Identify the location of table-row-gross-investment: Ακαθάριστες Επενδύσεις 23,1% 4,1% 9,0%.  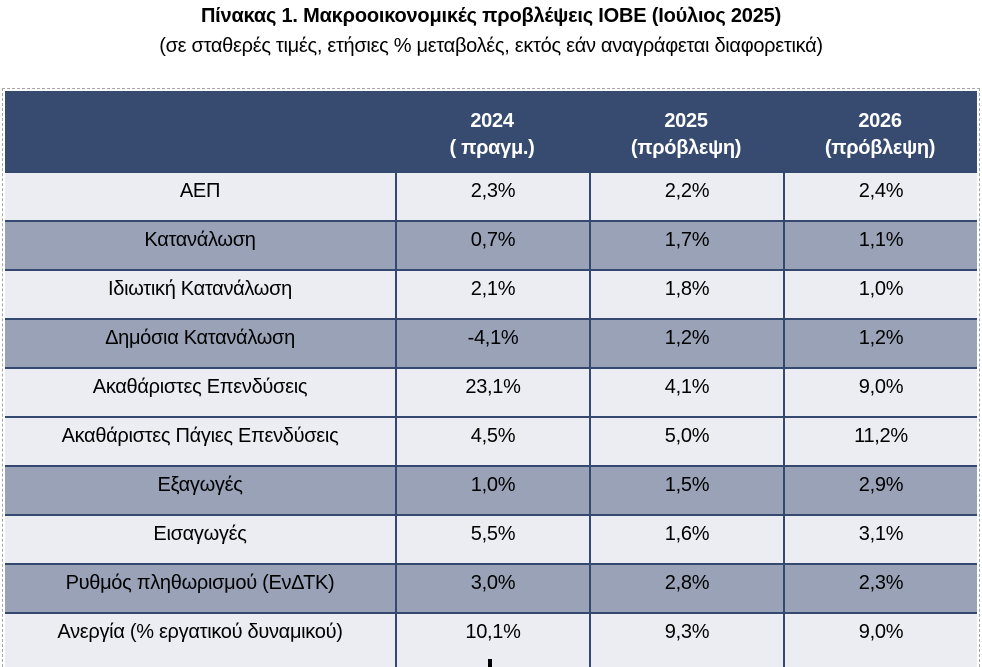
(491, 391).